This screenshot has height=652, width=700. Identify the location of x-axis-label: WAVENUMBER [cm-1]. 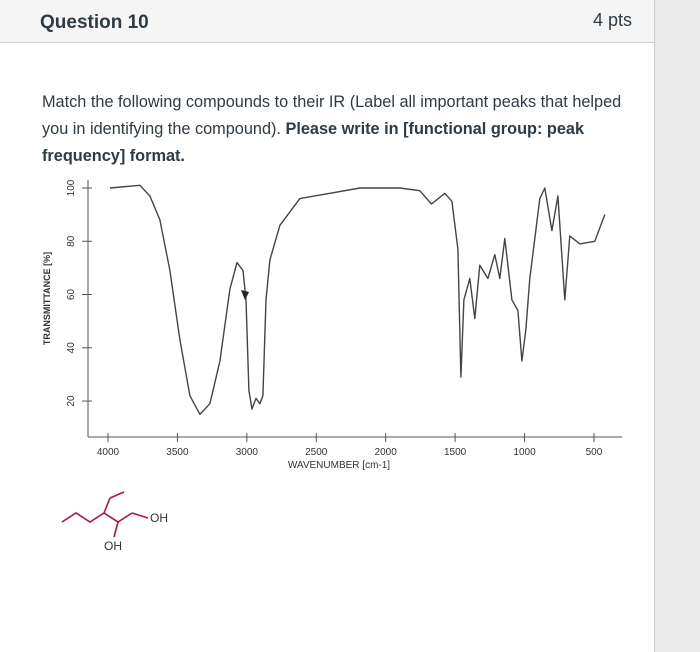
(339, 465).